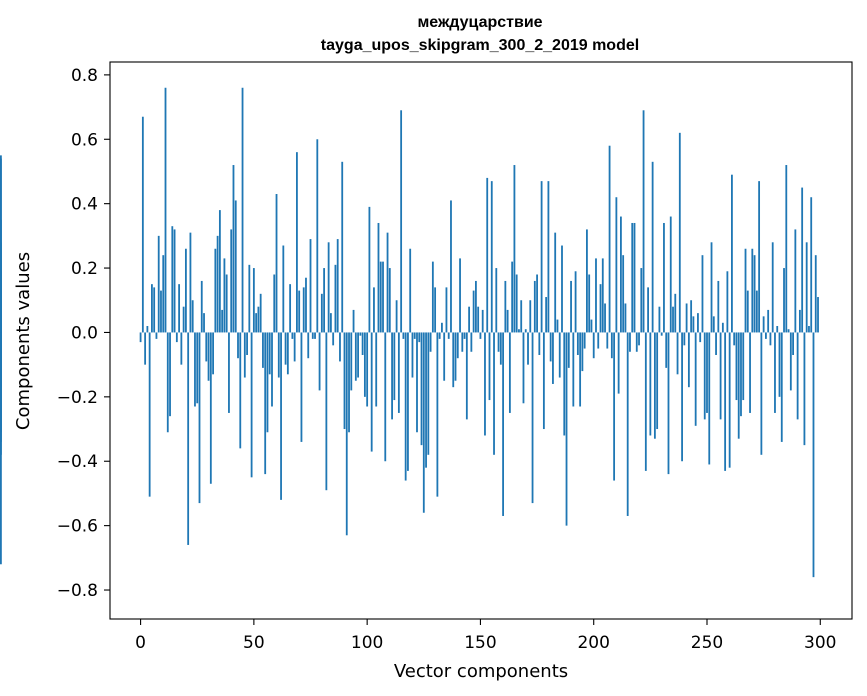 Image resolution: width=867 pixels, height=696 pixels. Describe the element at coordinates (480, 643) in the screenshot. I see `x-tick-label: 150` at that location.